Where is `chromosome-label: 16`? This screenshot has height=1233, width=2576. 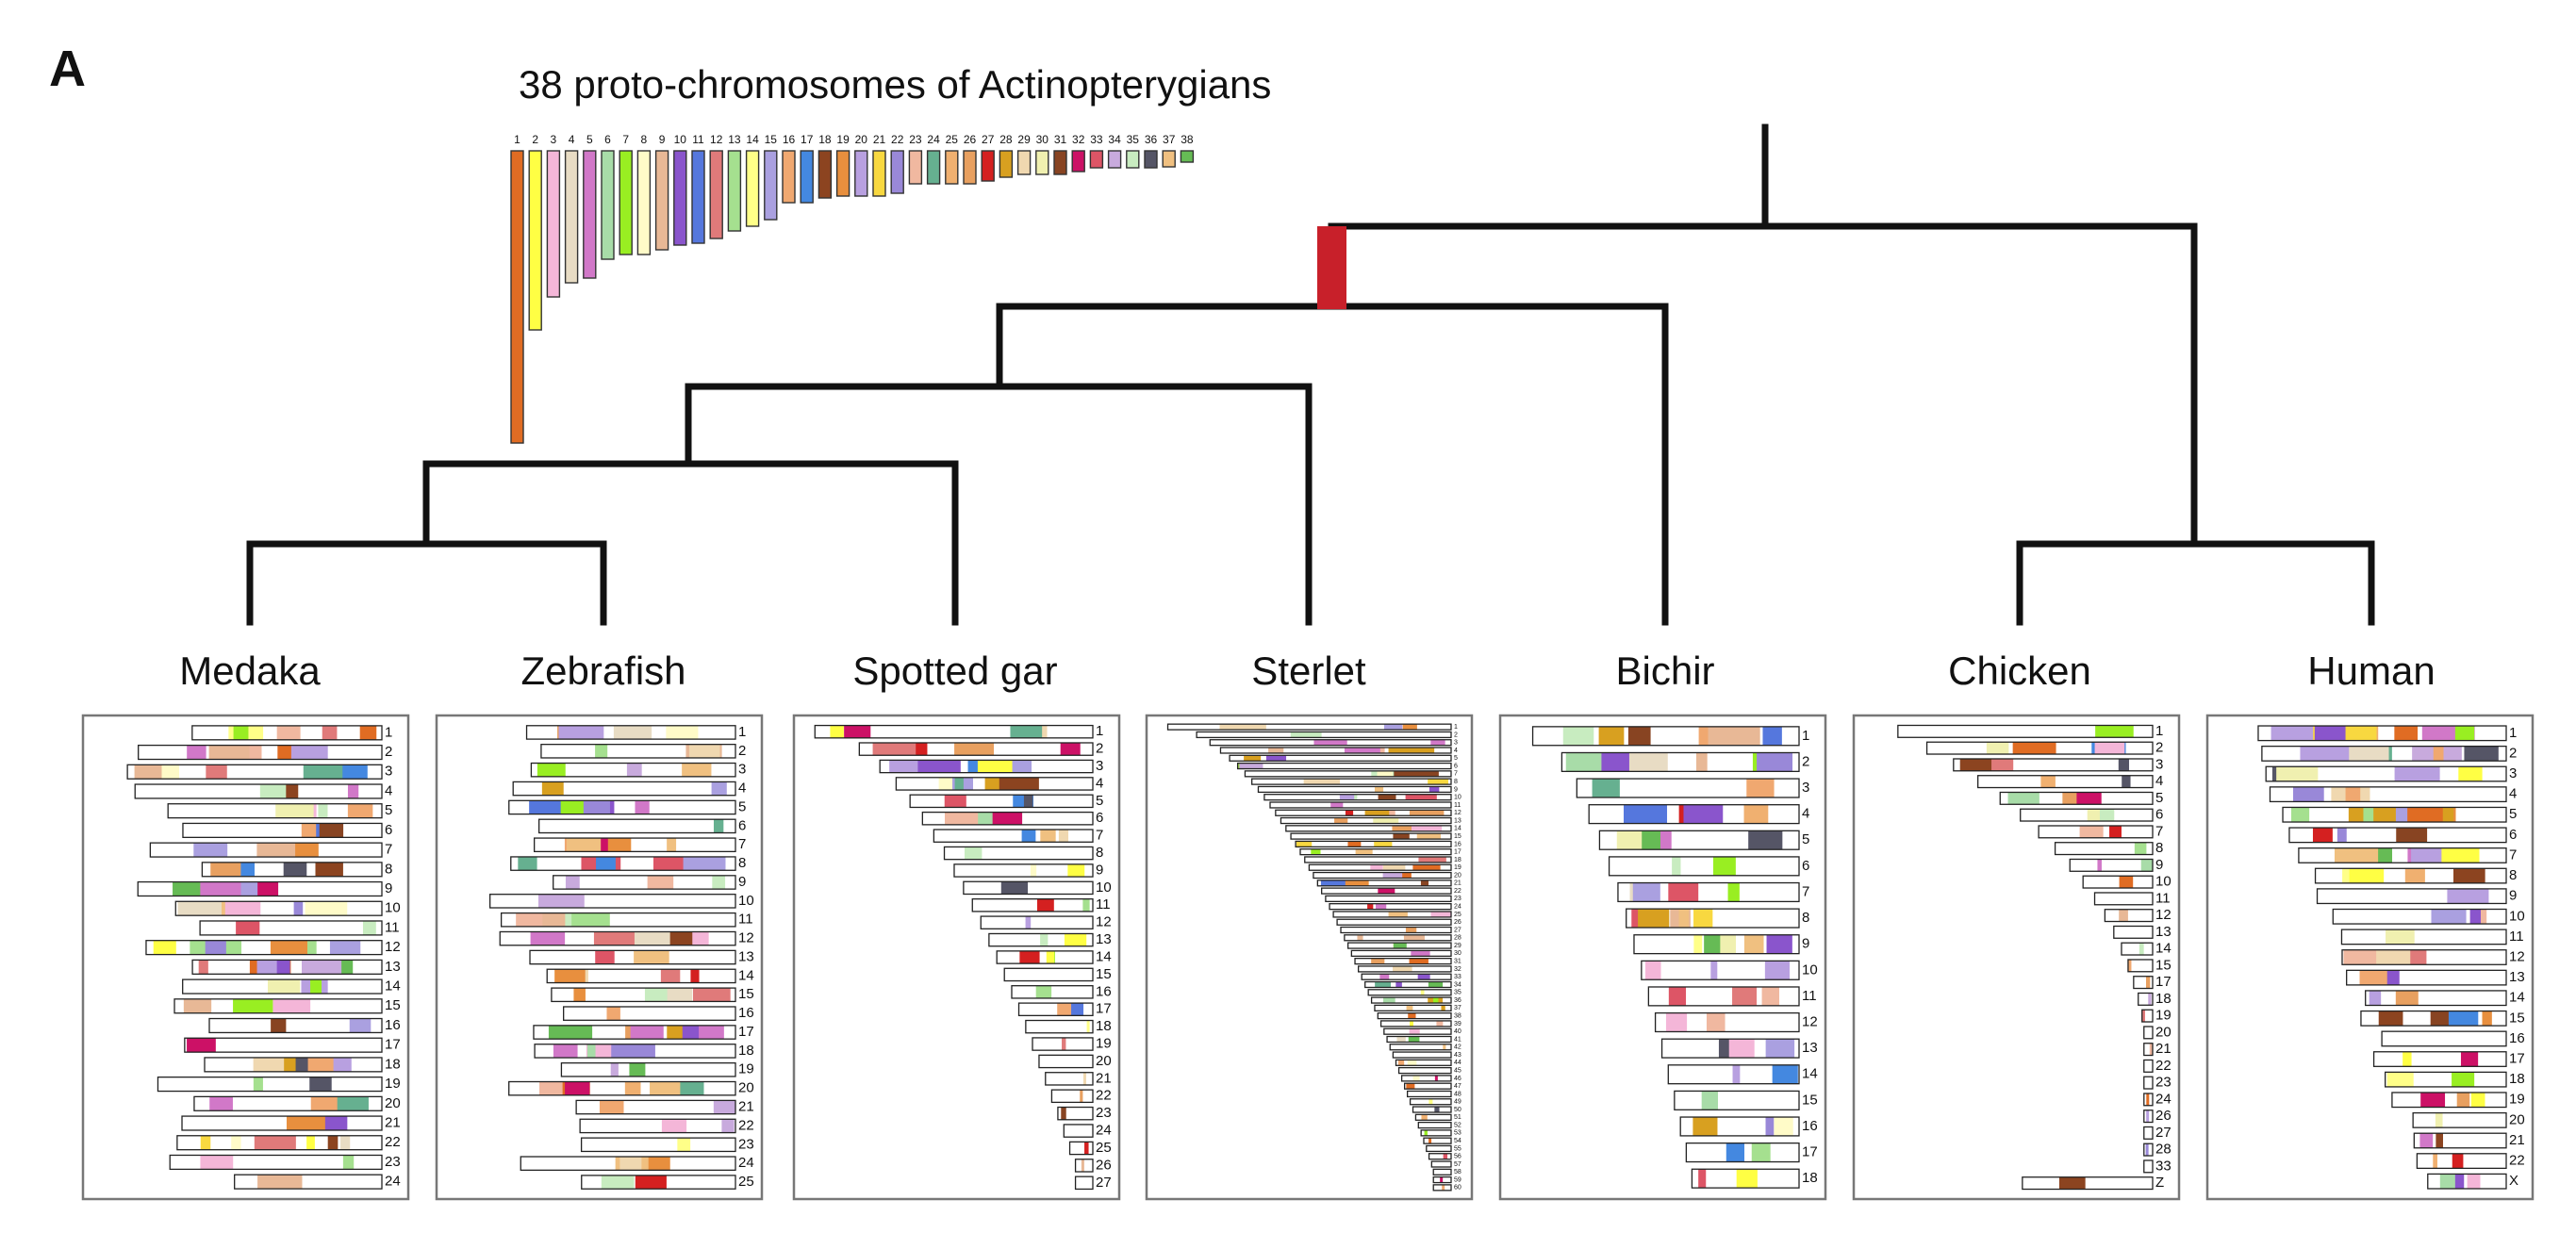
chromosome-label: 16 is located at coordinates (1810, 1126).